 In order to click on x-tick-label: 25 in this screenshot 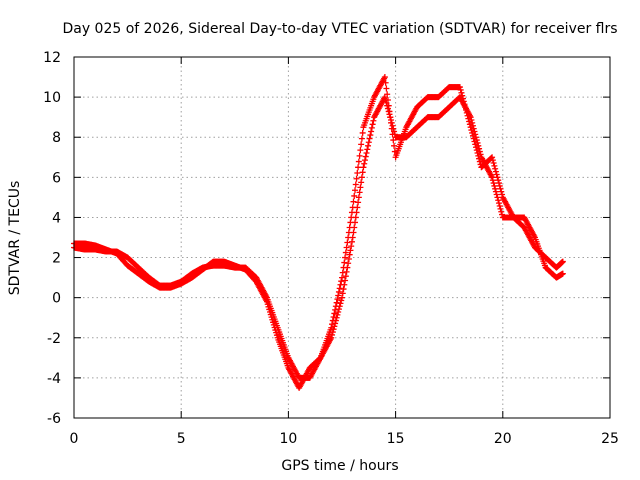, I will do `click(610, 439)`.